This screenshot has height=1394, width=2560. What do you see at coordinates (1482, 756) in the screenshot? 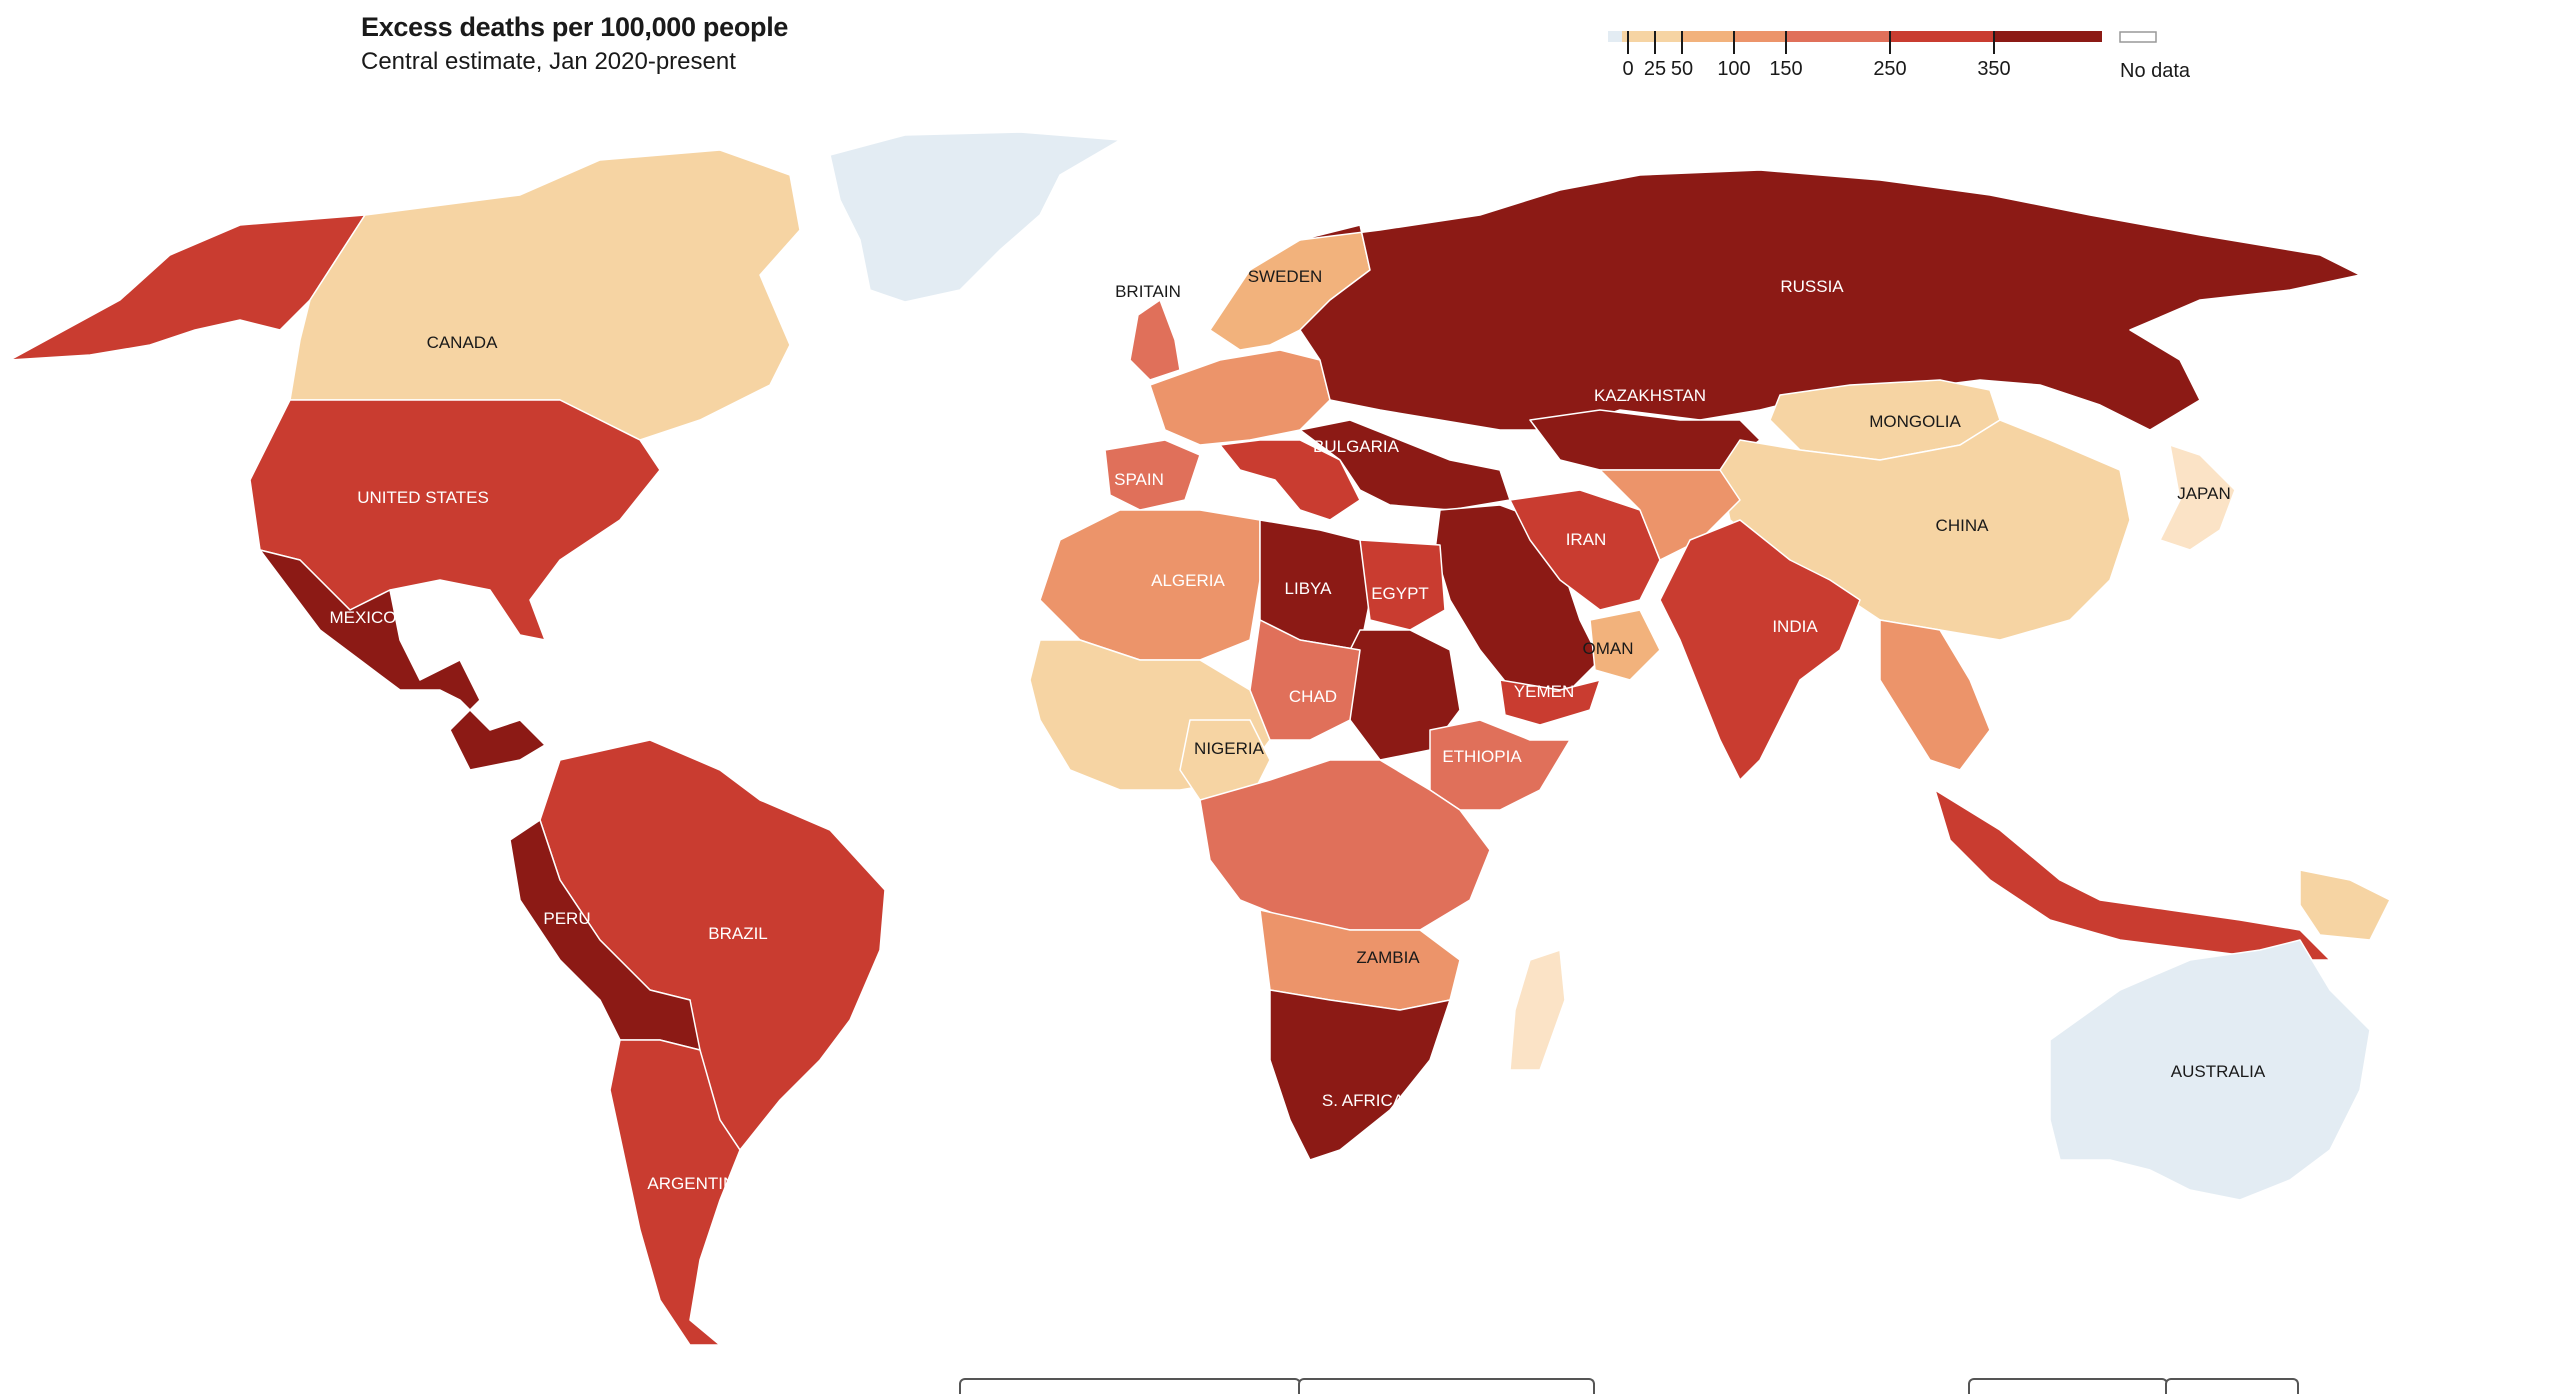
I see `label-ethiopia: ETHIOPIA` at bounding box center [1482, 756].